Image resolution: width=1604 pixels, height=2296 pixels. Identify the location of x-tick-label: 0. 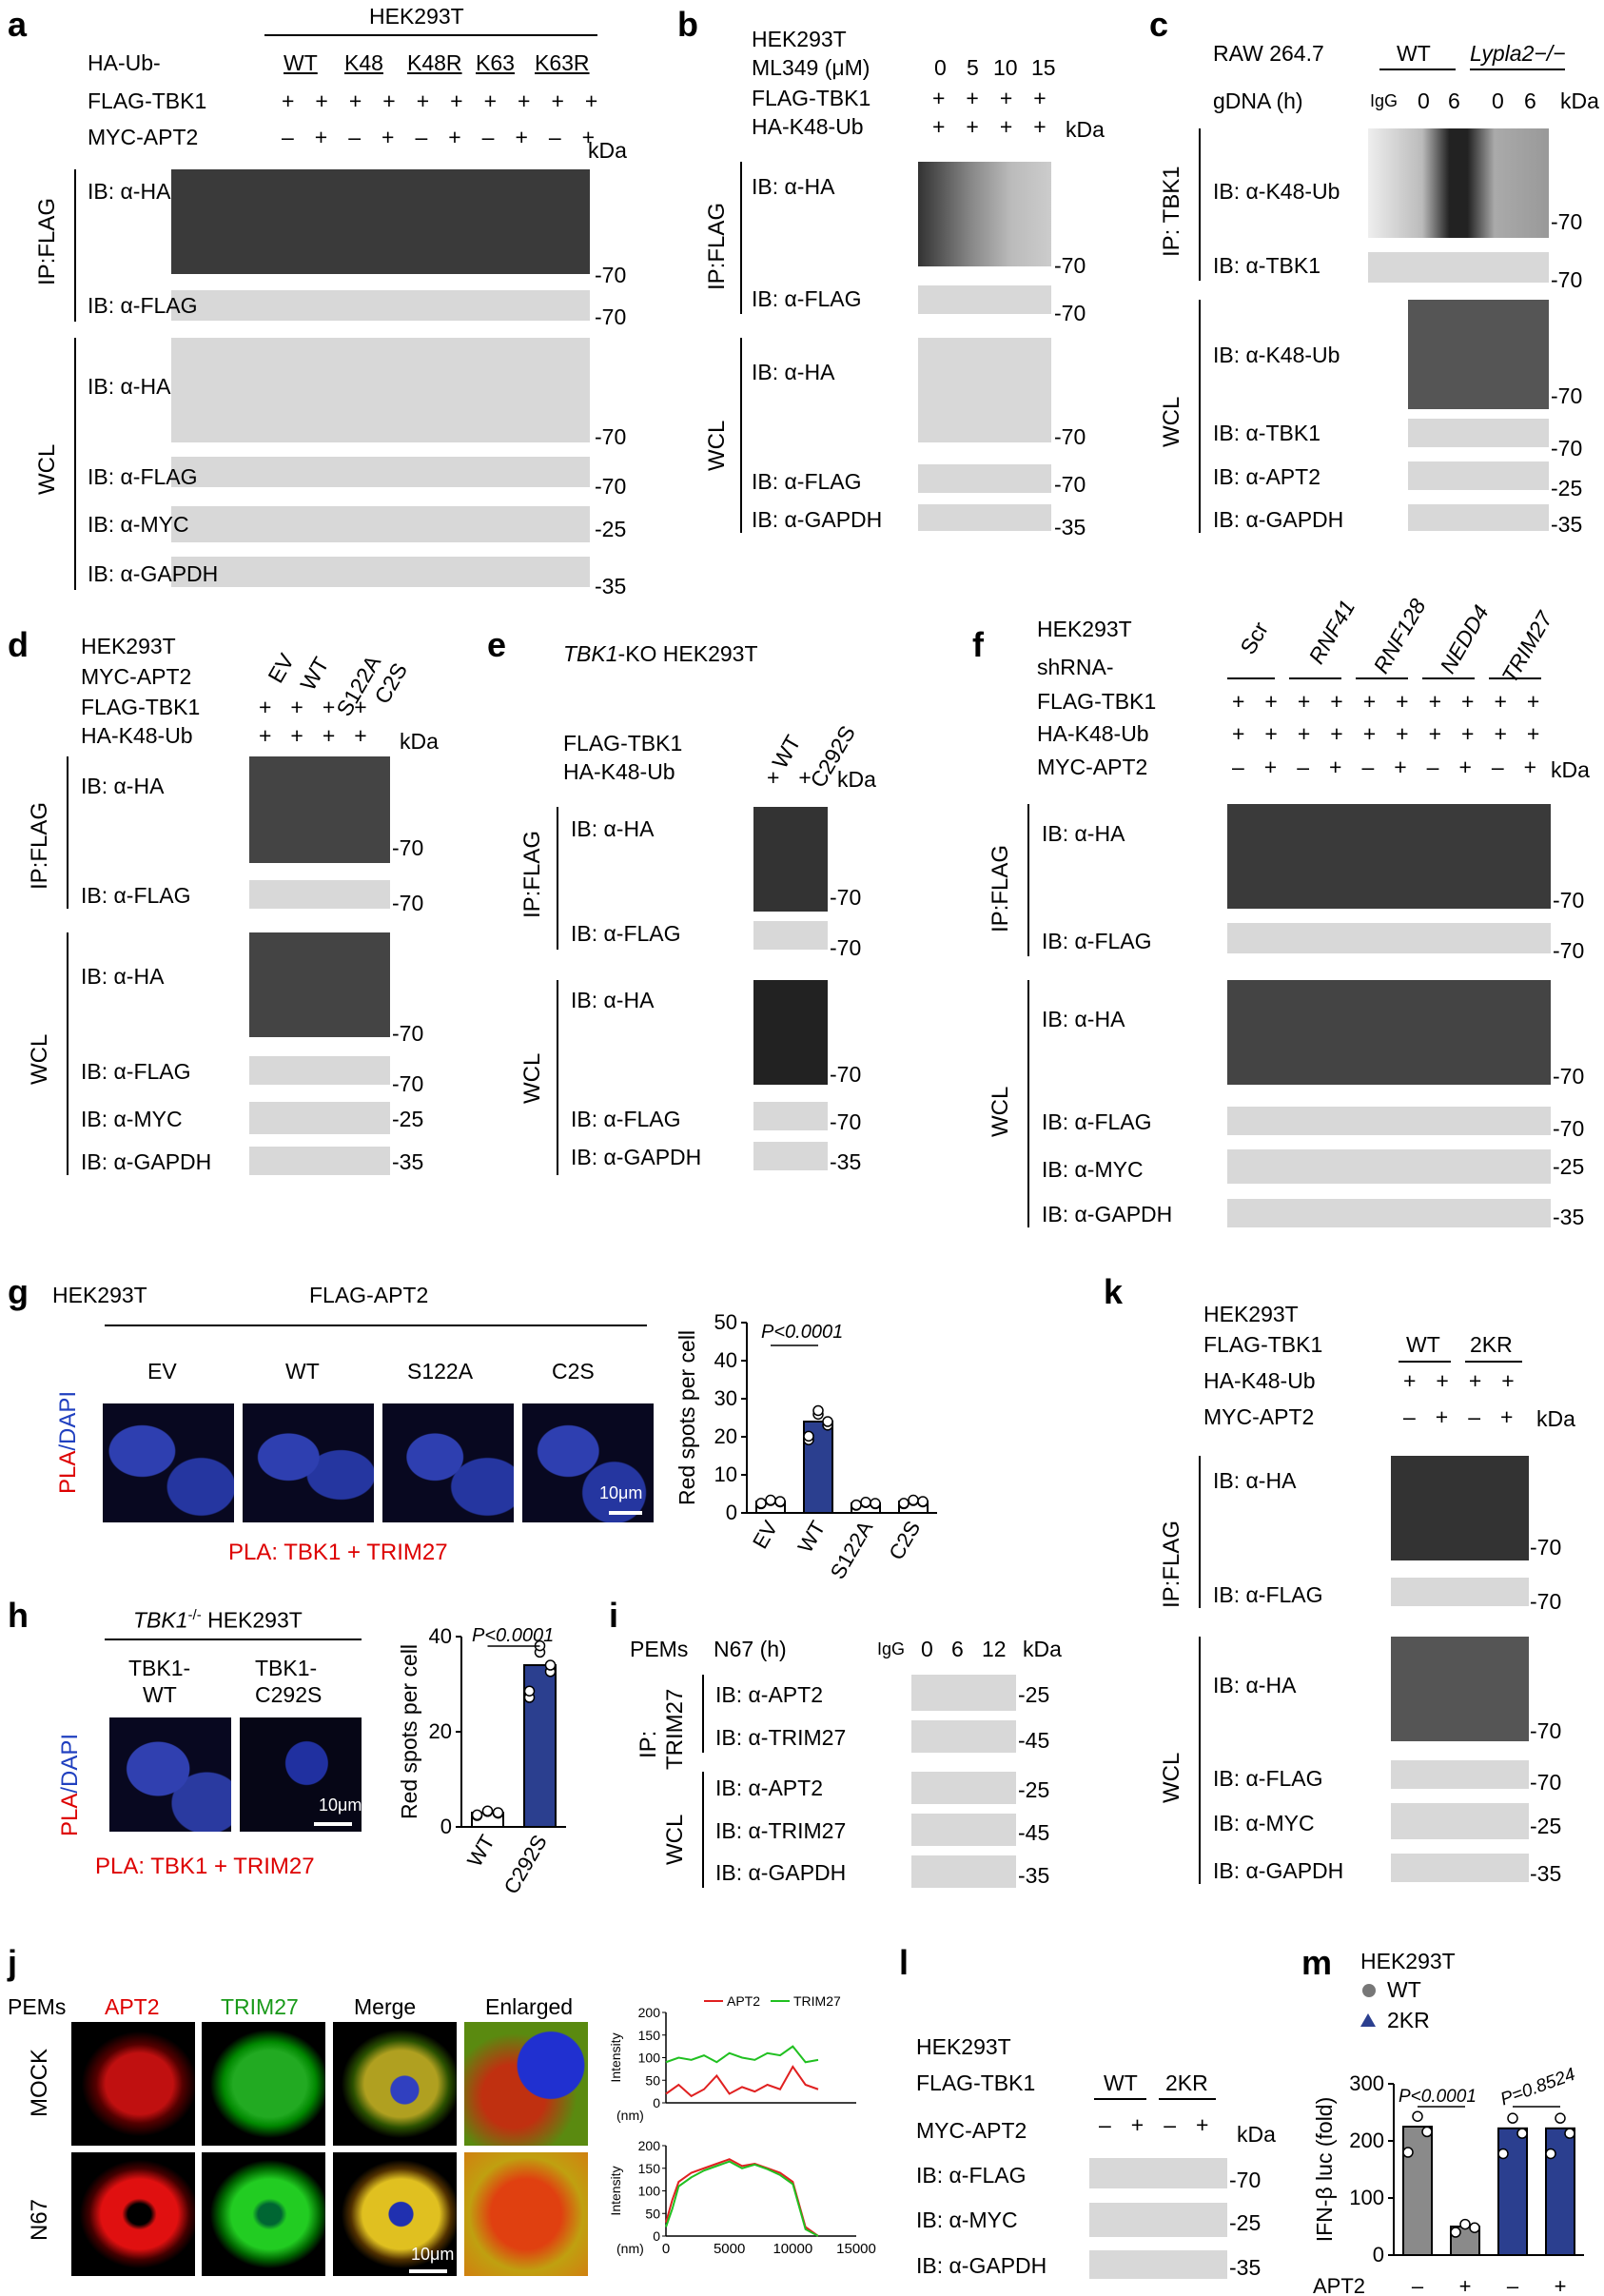
(666, 2249).